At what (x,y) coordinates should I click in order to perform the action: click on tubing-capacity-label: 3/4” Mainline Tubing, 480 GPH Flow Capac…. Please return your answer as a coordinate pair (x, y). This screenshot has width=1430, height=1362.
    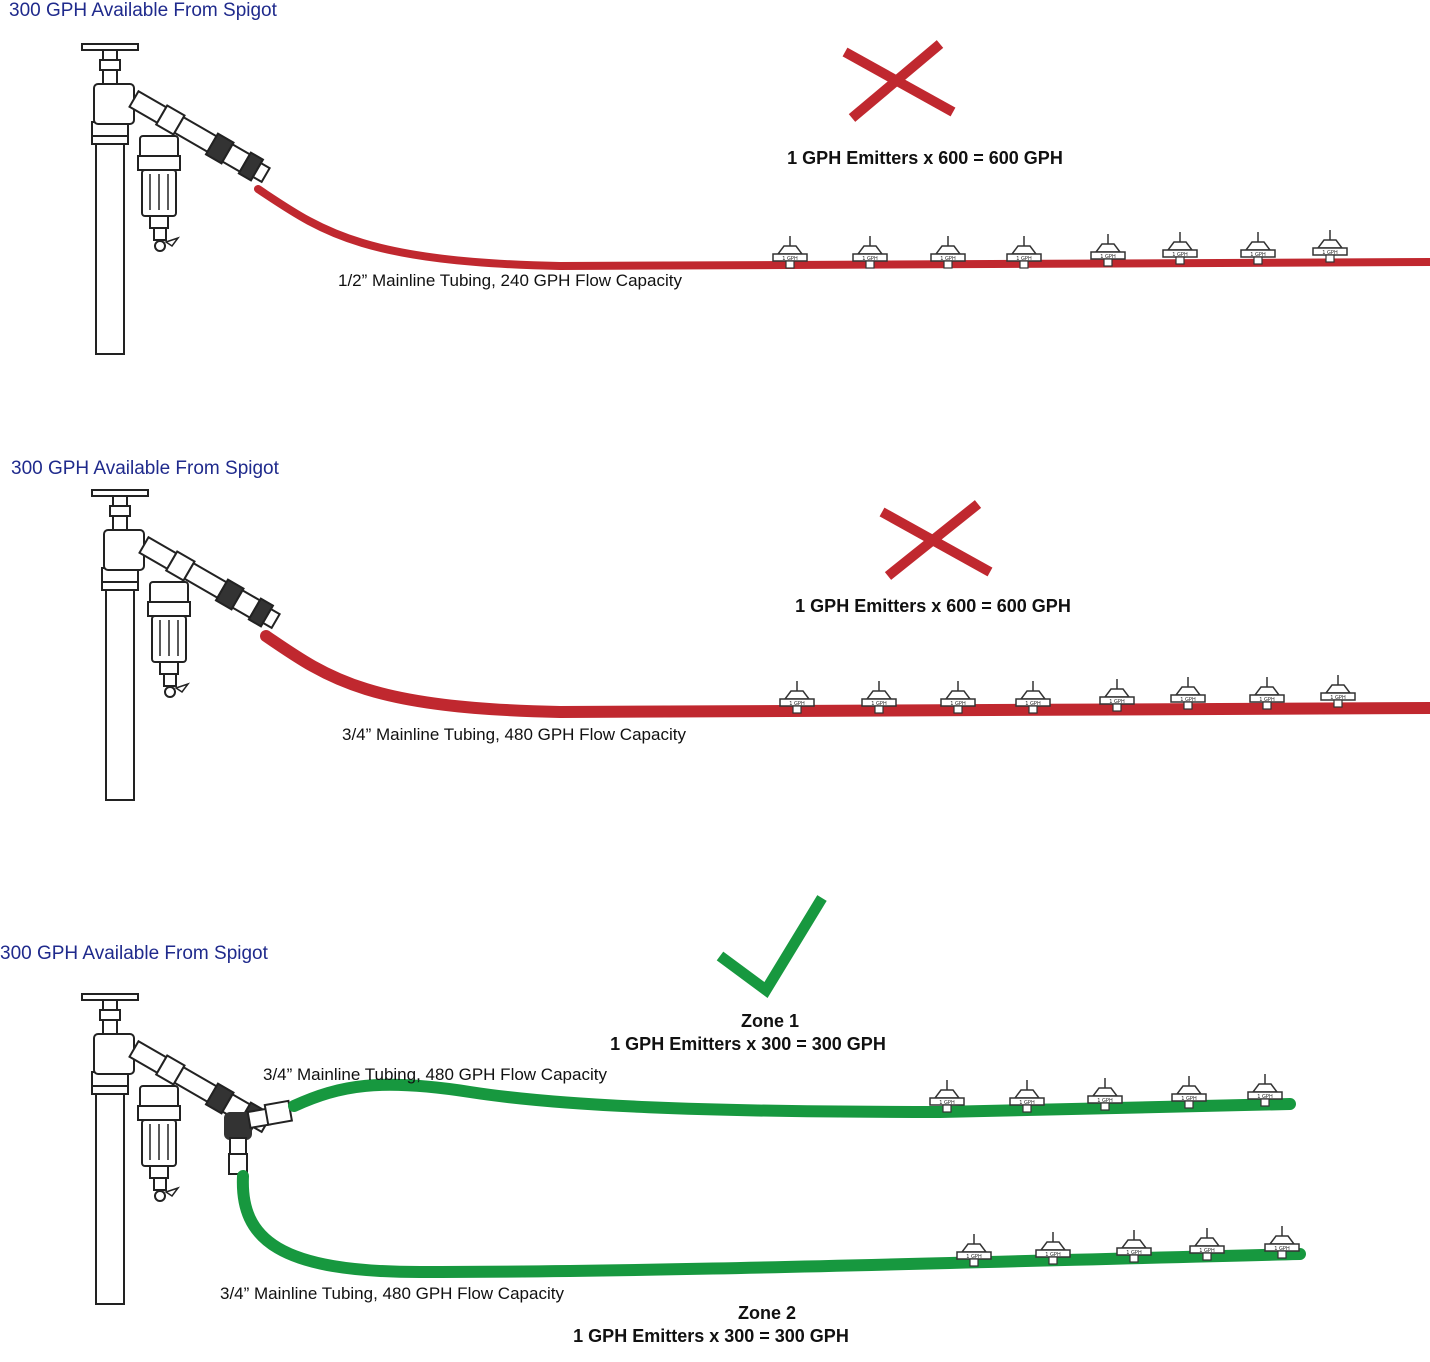
    Looking at the image, I should click on (514, 735).